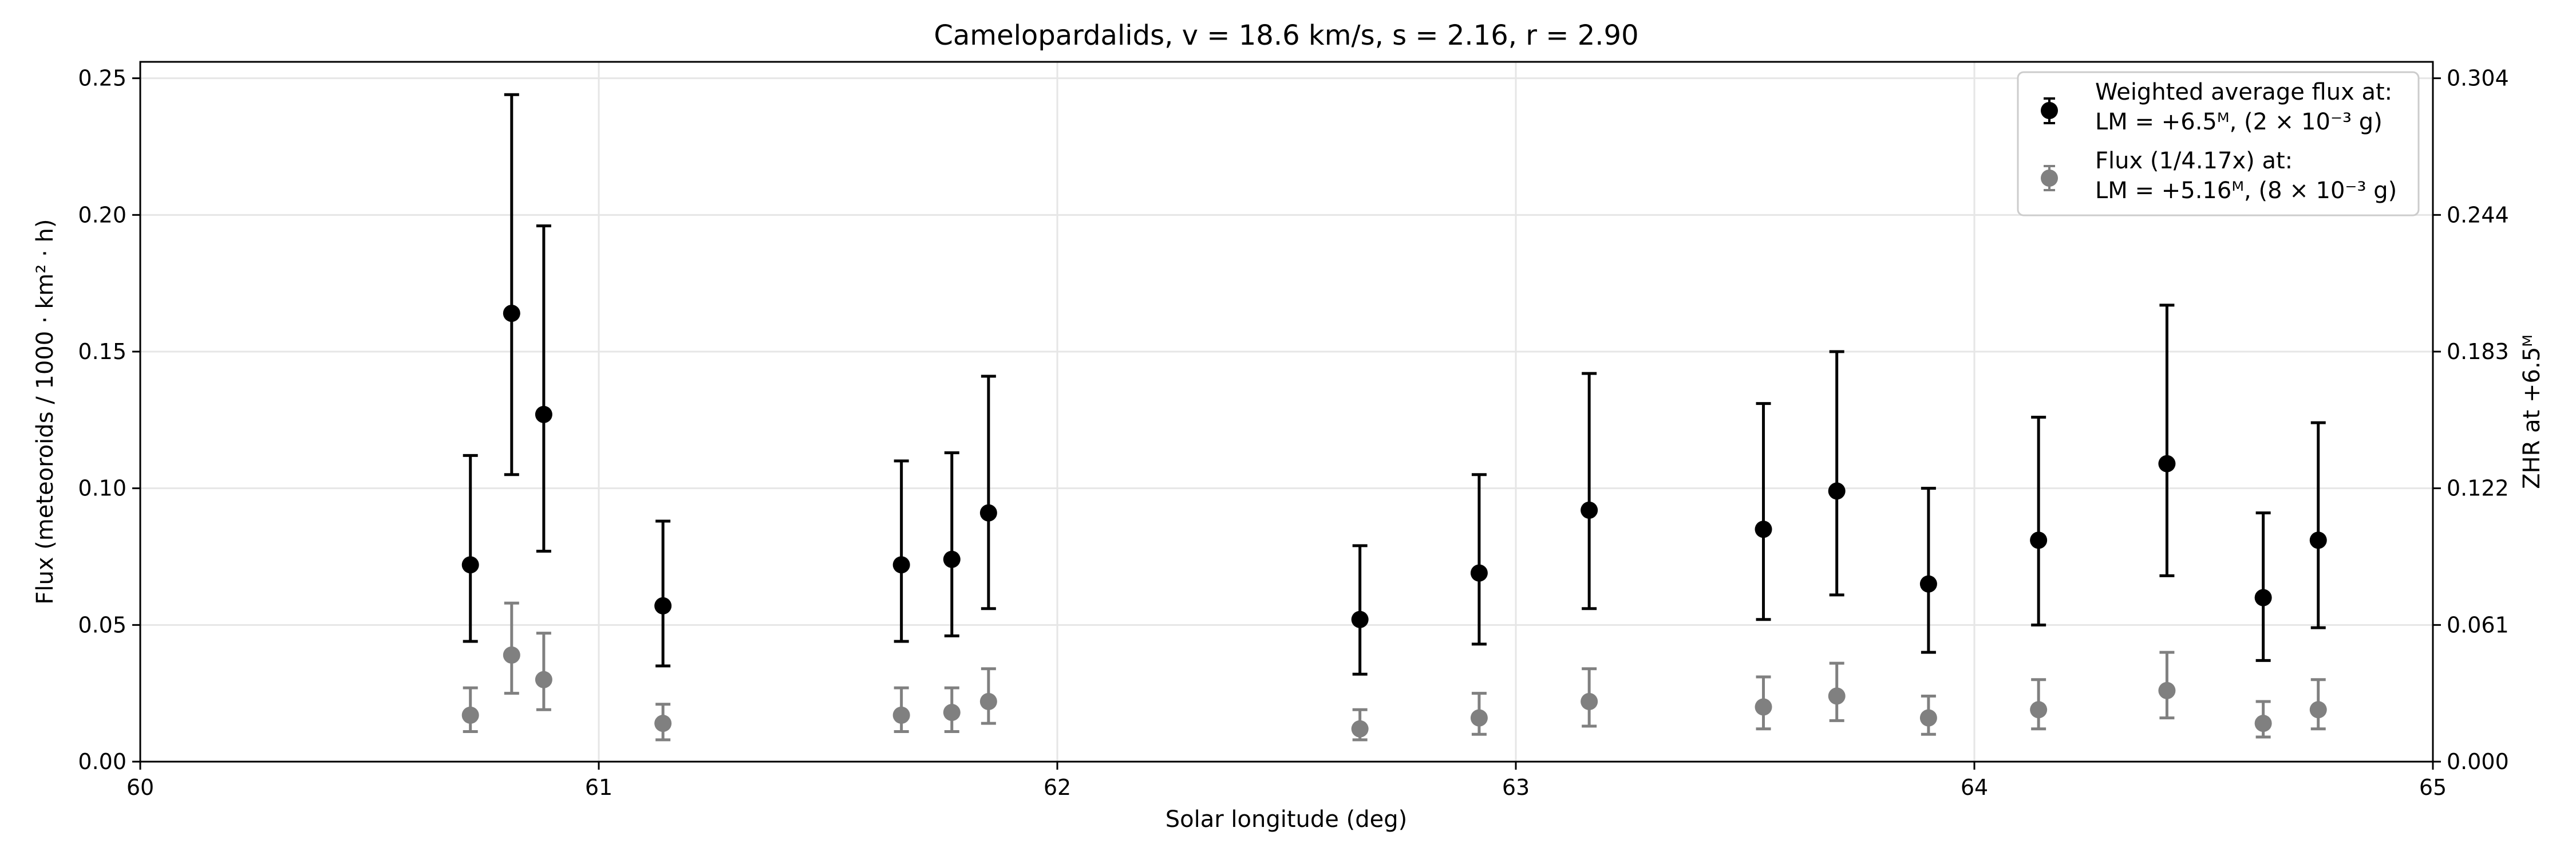 The width and height of the screenshot is (2576, 859). Describe the element at coordinates (2478, 624) in the screenshot. I see `y2-tick-label: 0.061` at that location.